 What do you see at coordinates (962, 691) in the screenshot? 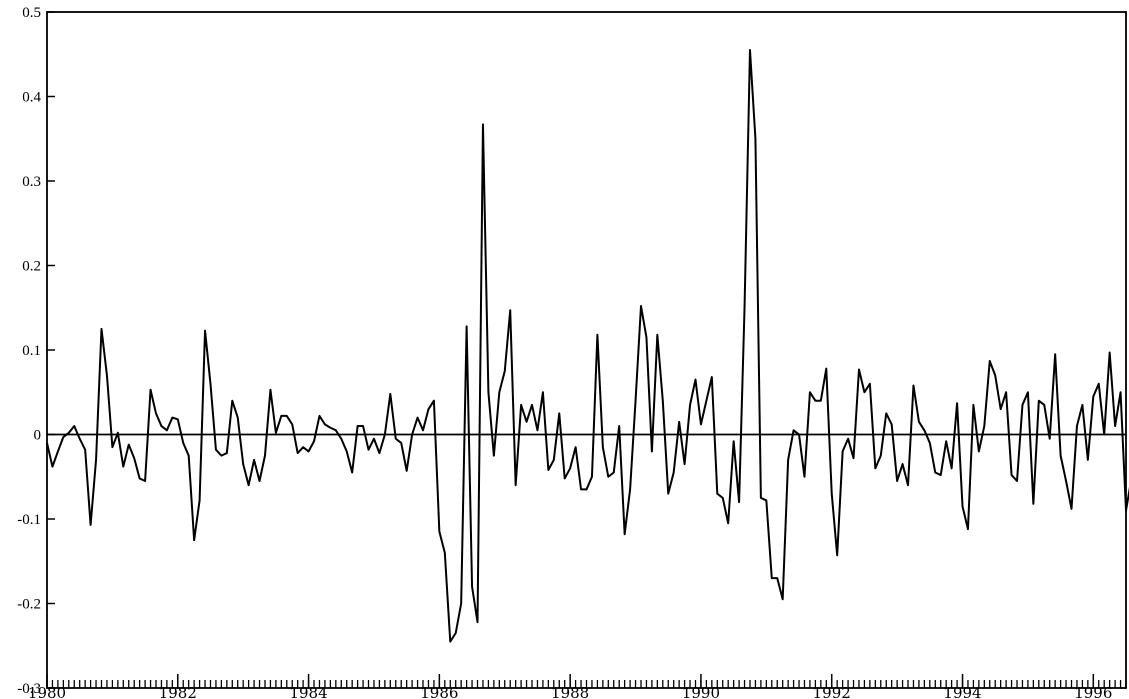
I see `x-tick-label: 1994` at bounding box center [962, 691].